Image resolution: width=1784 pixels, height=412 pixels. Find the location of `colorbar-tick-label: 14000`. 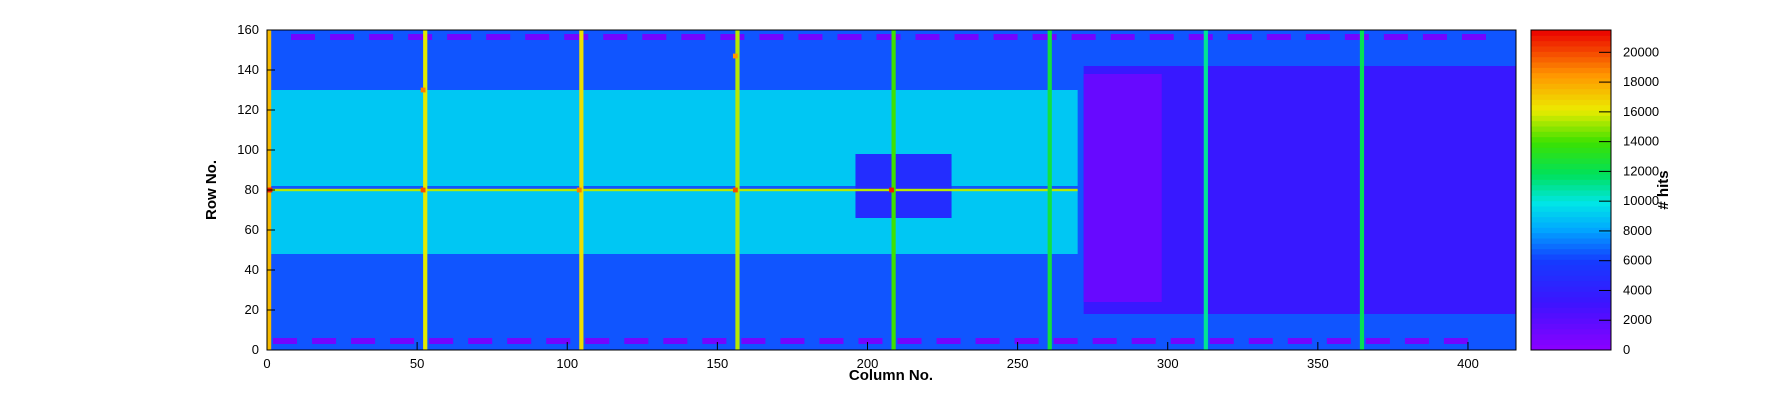

colorbar-tick-label: 14000 is located at coordinates (1641, 141).